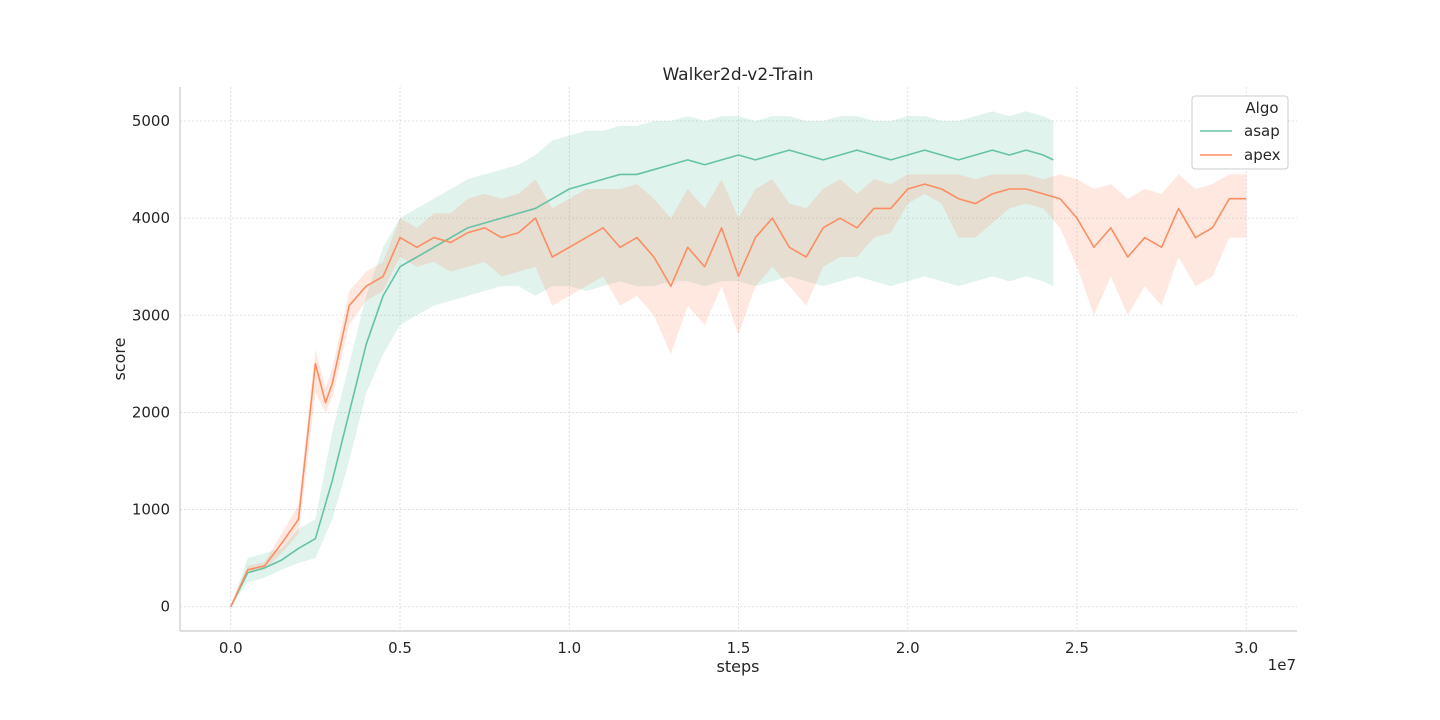 This screenshot has height=720, width=1440. I want to click on x-tick-label: 1.0, so click(569, 648).